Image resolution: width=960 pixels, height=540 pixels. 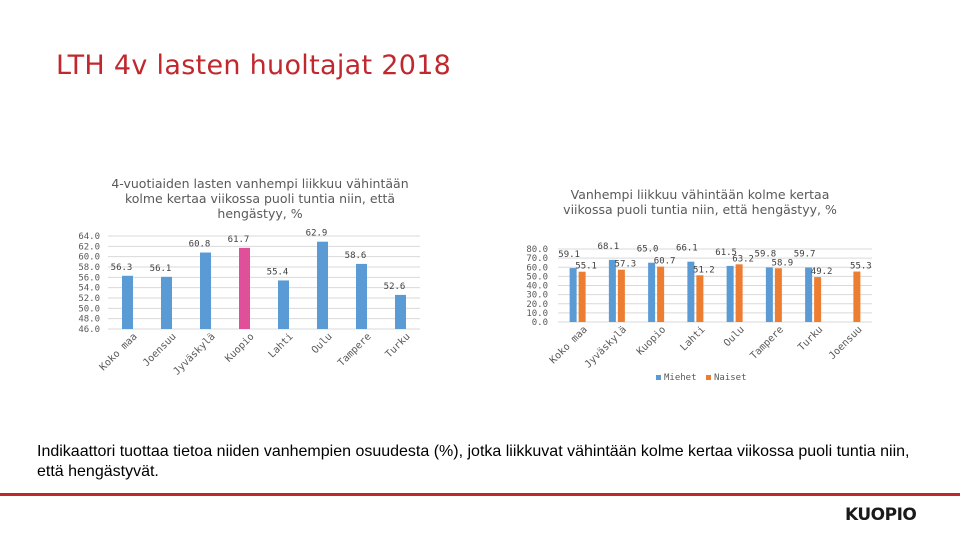 What do you see at coordinates (200, 245) in the screenshot?
I see `data-label: 60.8` at bounding box center [200, 245].